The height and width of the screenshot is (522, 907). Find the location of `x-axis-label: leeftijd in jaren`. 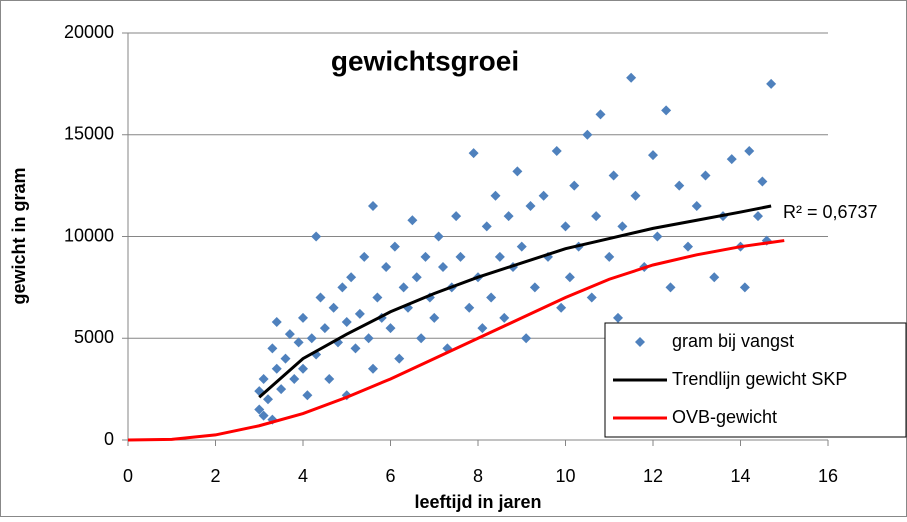

x-axis-label: leeftijd in jaren is located at coordinates (477, 502).